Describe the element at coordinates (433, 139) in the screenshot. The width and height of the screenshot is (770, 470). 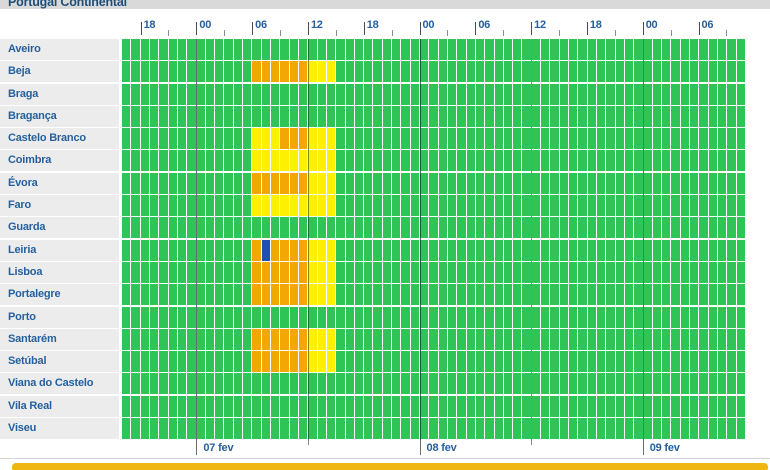
I see `hour-cells` at that location.